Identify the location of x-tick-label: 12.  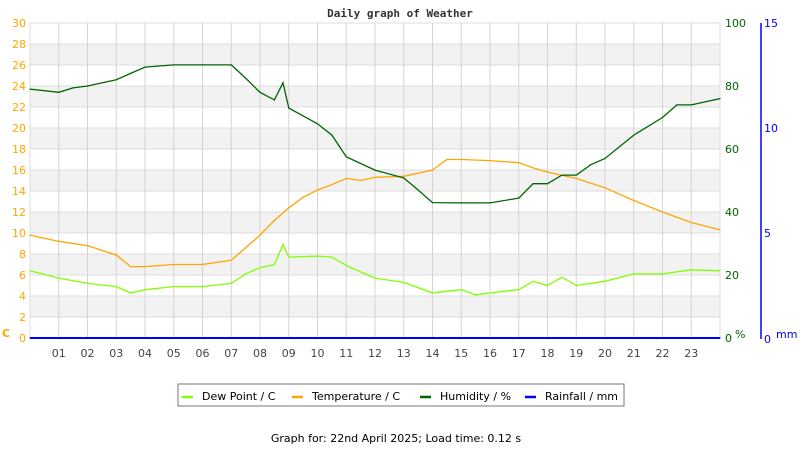
(375, 353).